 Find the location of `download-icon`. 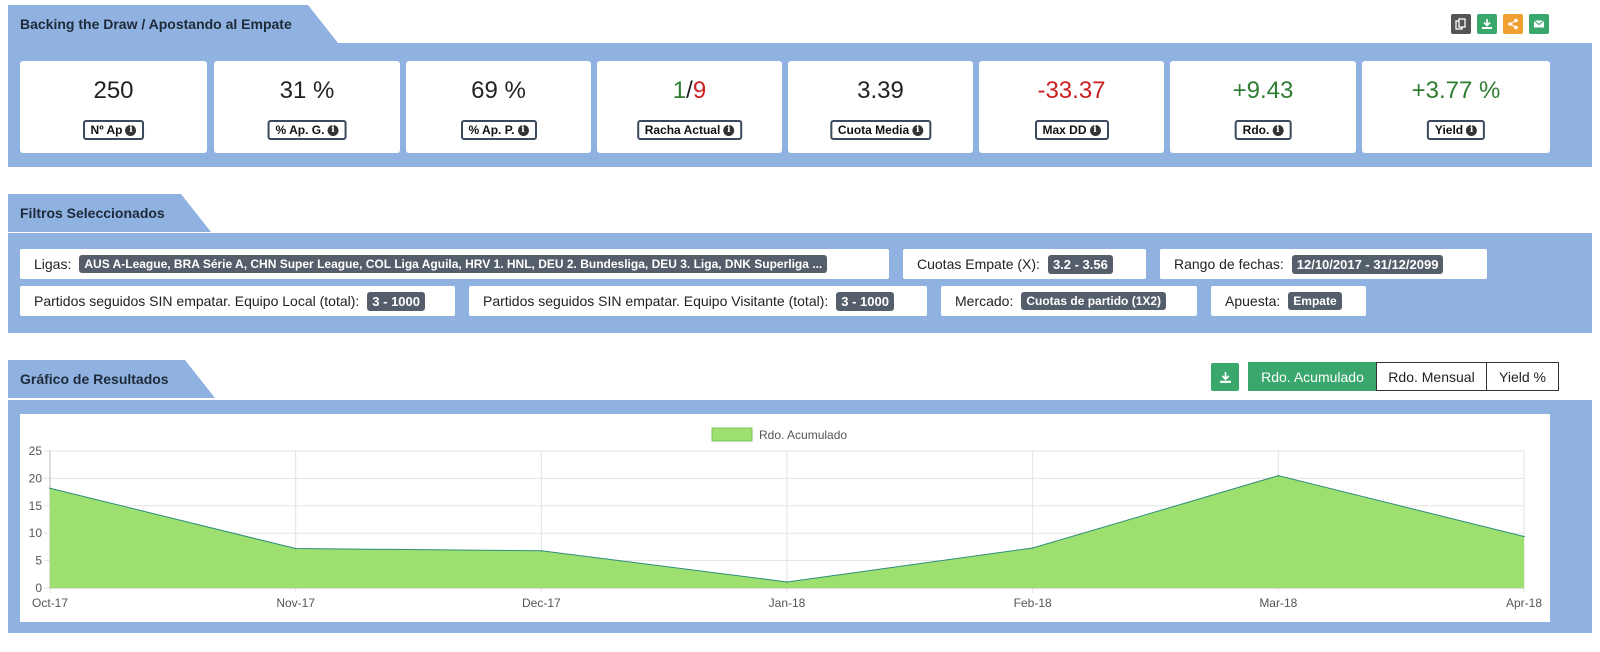

download-icon is located at coordinates (1487, 24).